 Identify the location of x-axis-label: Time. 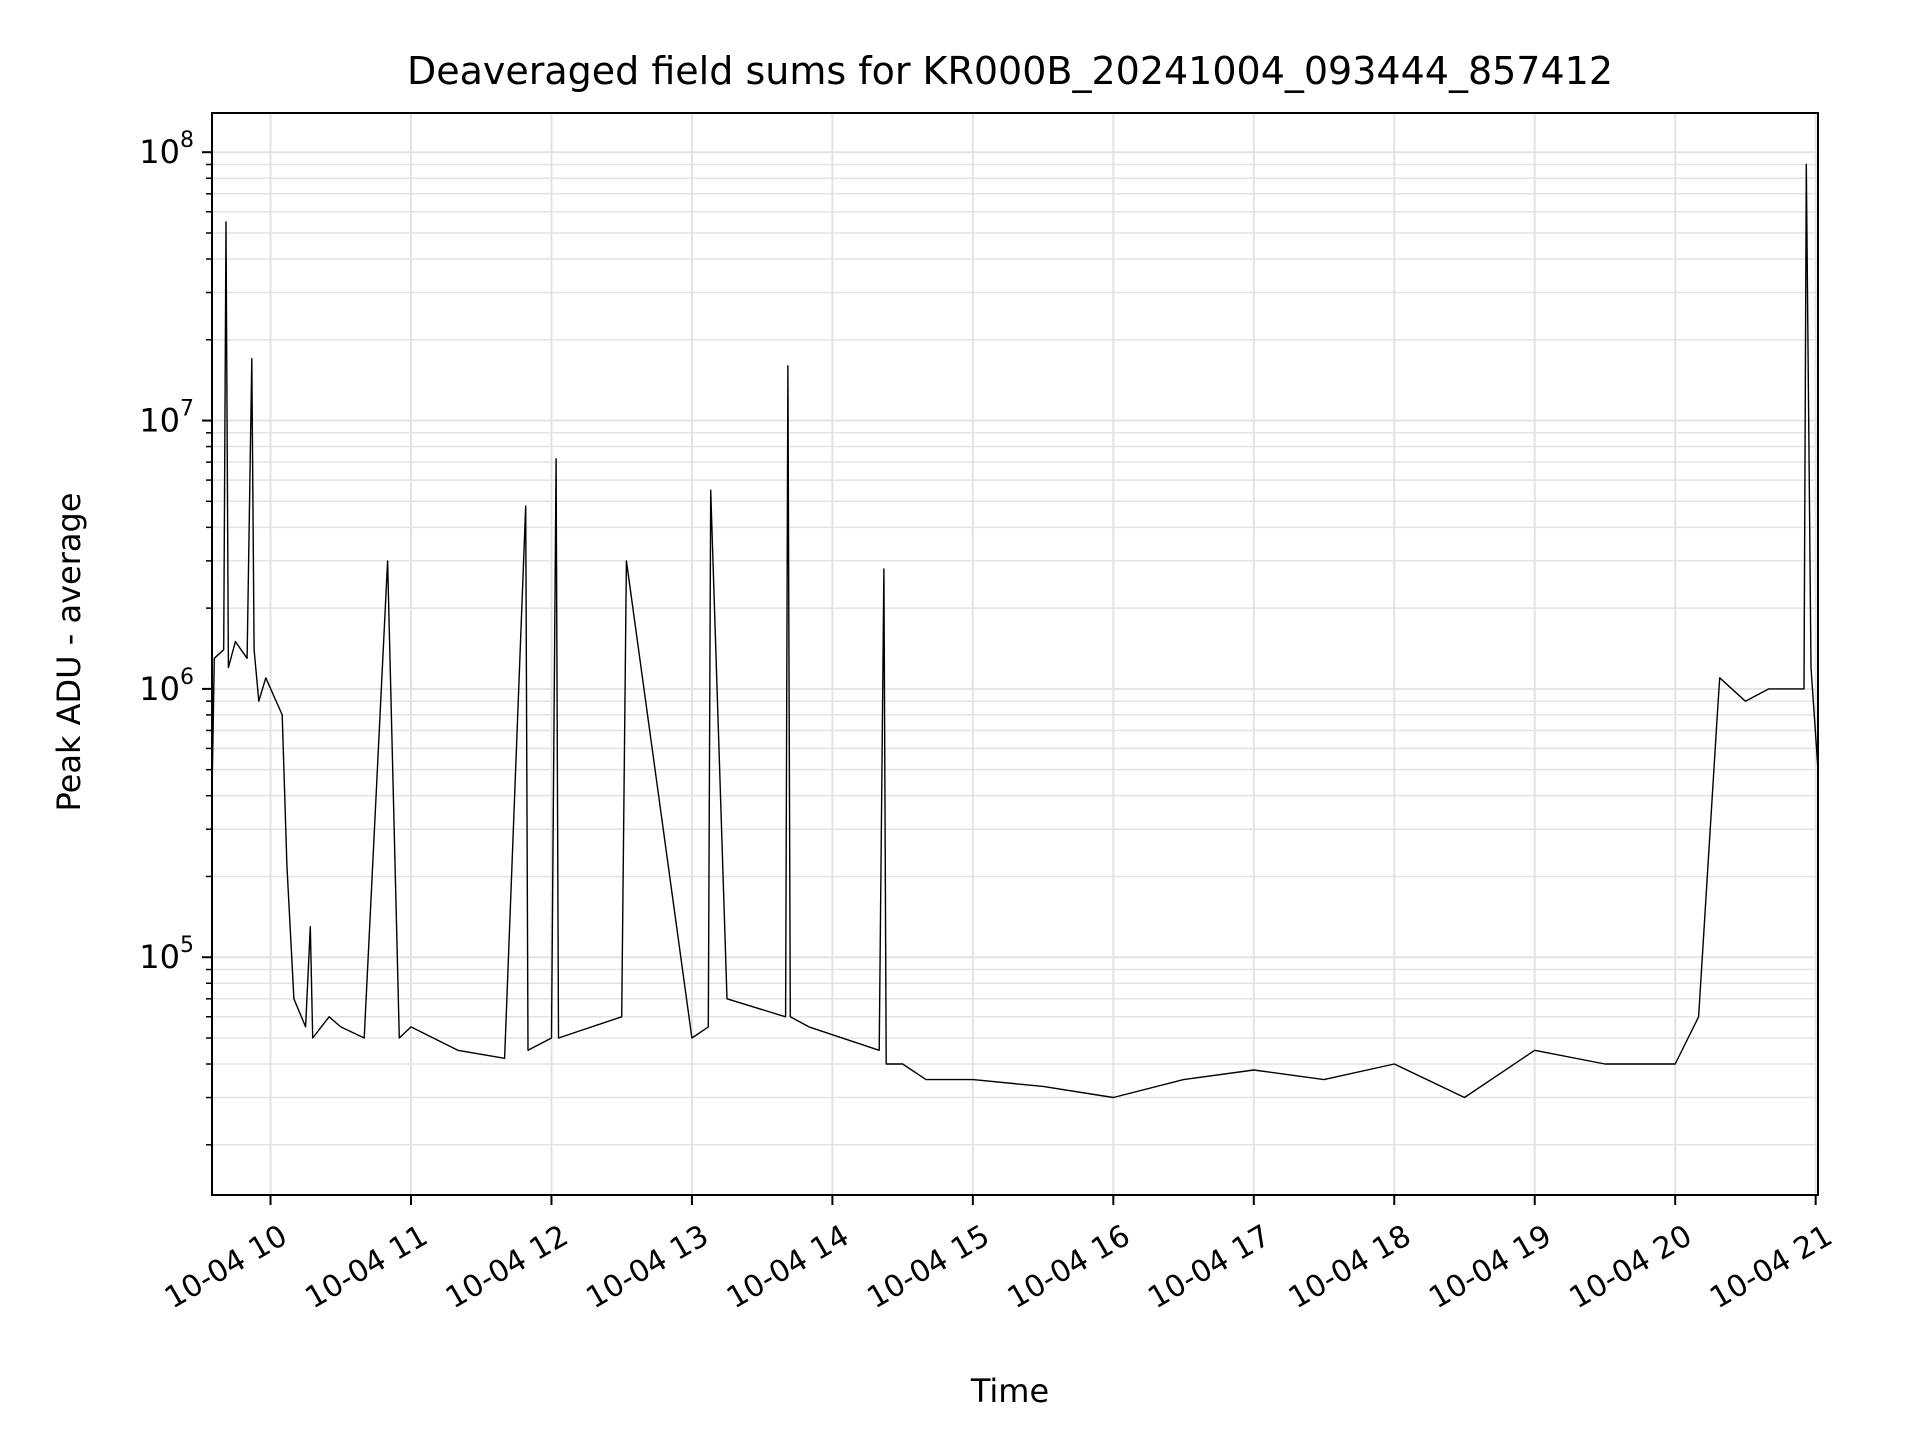
(1009, 1391).